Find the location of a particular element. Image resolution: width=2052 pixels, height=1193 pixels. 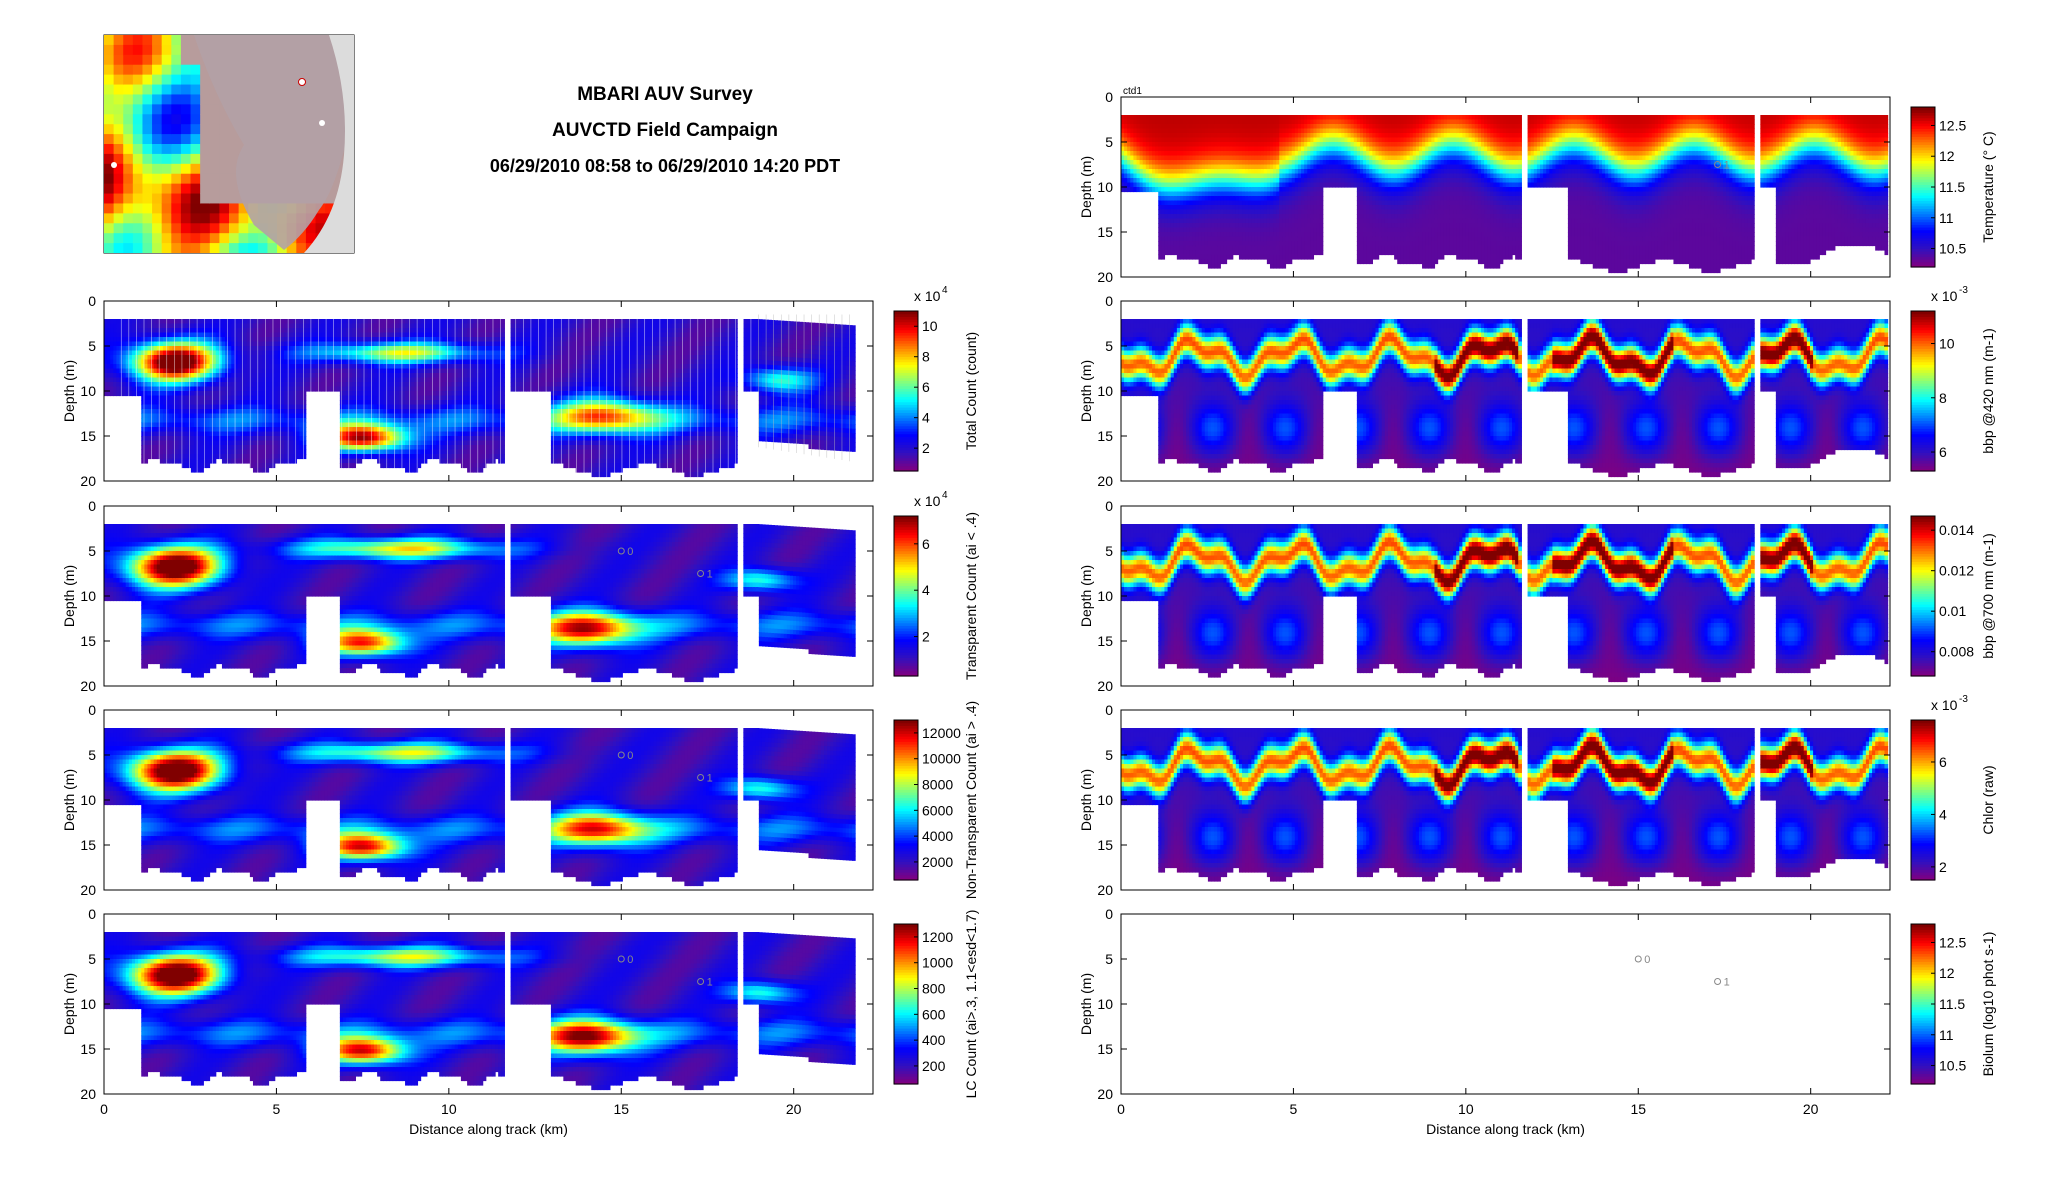

colorbar-tick-label: 8 is located at coordinates (926, 357).